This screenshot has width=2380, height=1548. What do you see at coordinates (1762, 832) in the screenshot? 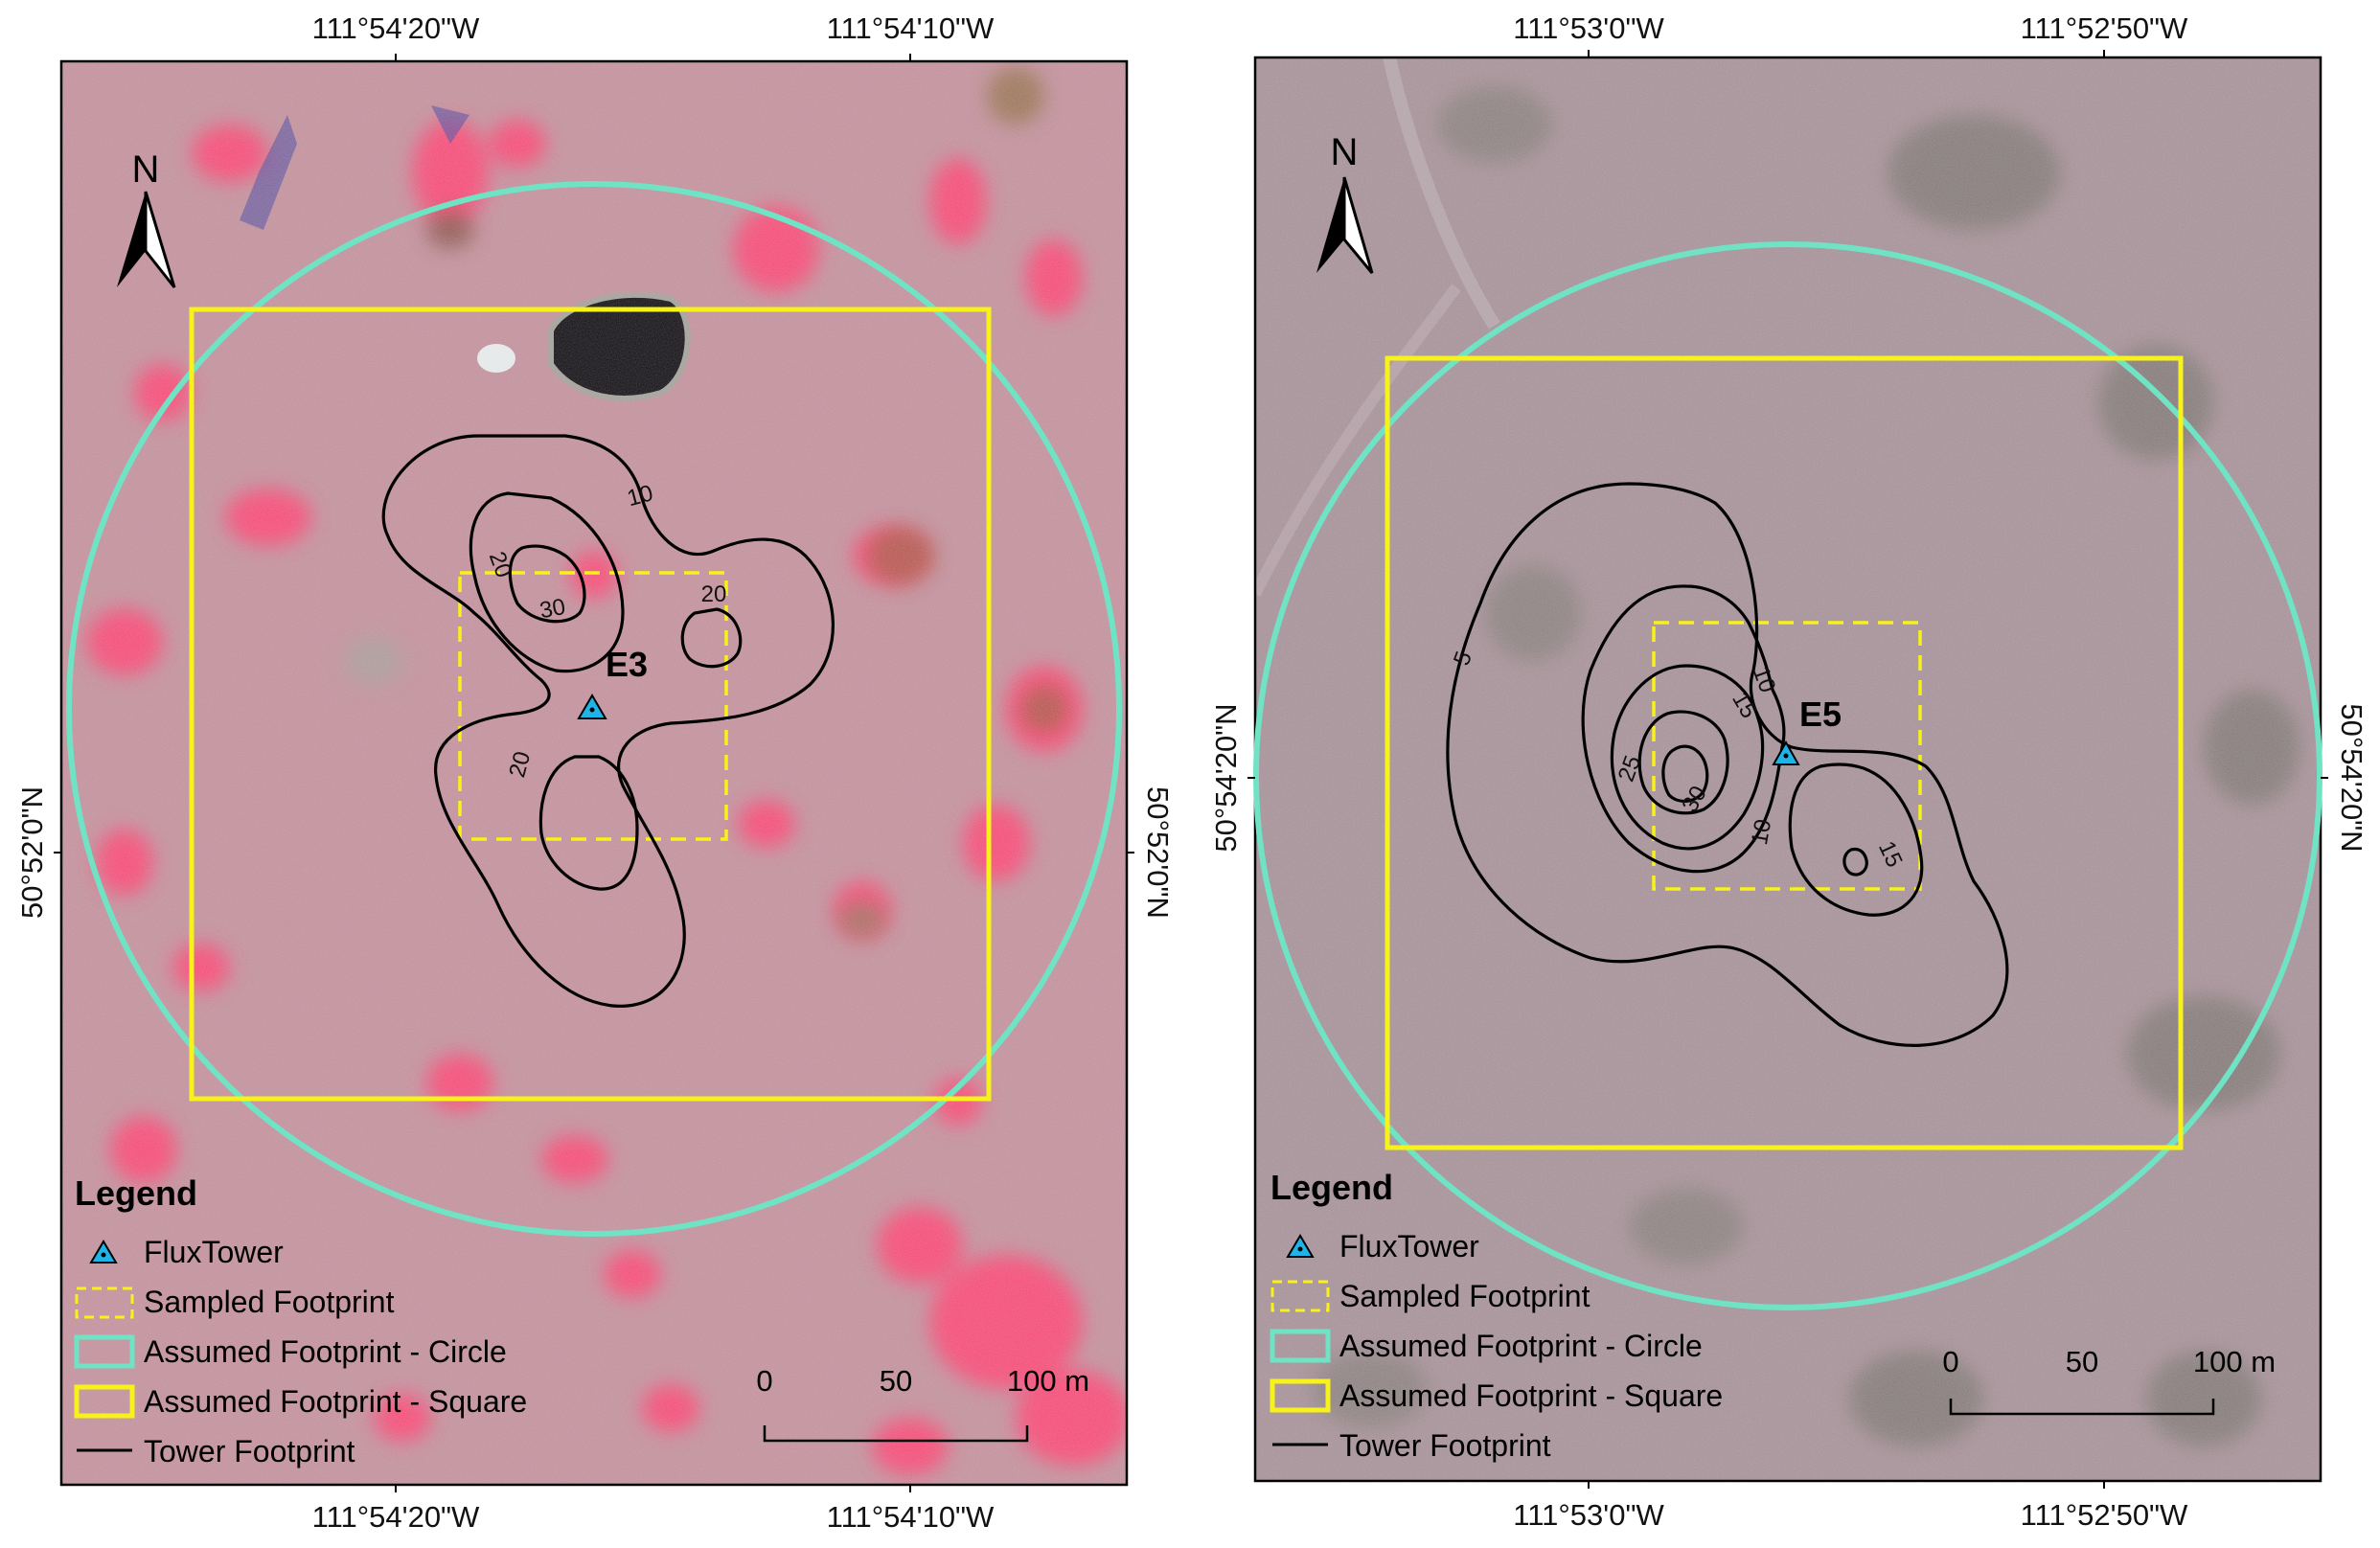
I see `contour-label: 10` at bounding box center [1762, 832].